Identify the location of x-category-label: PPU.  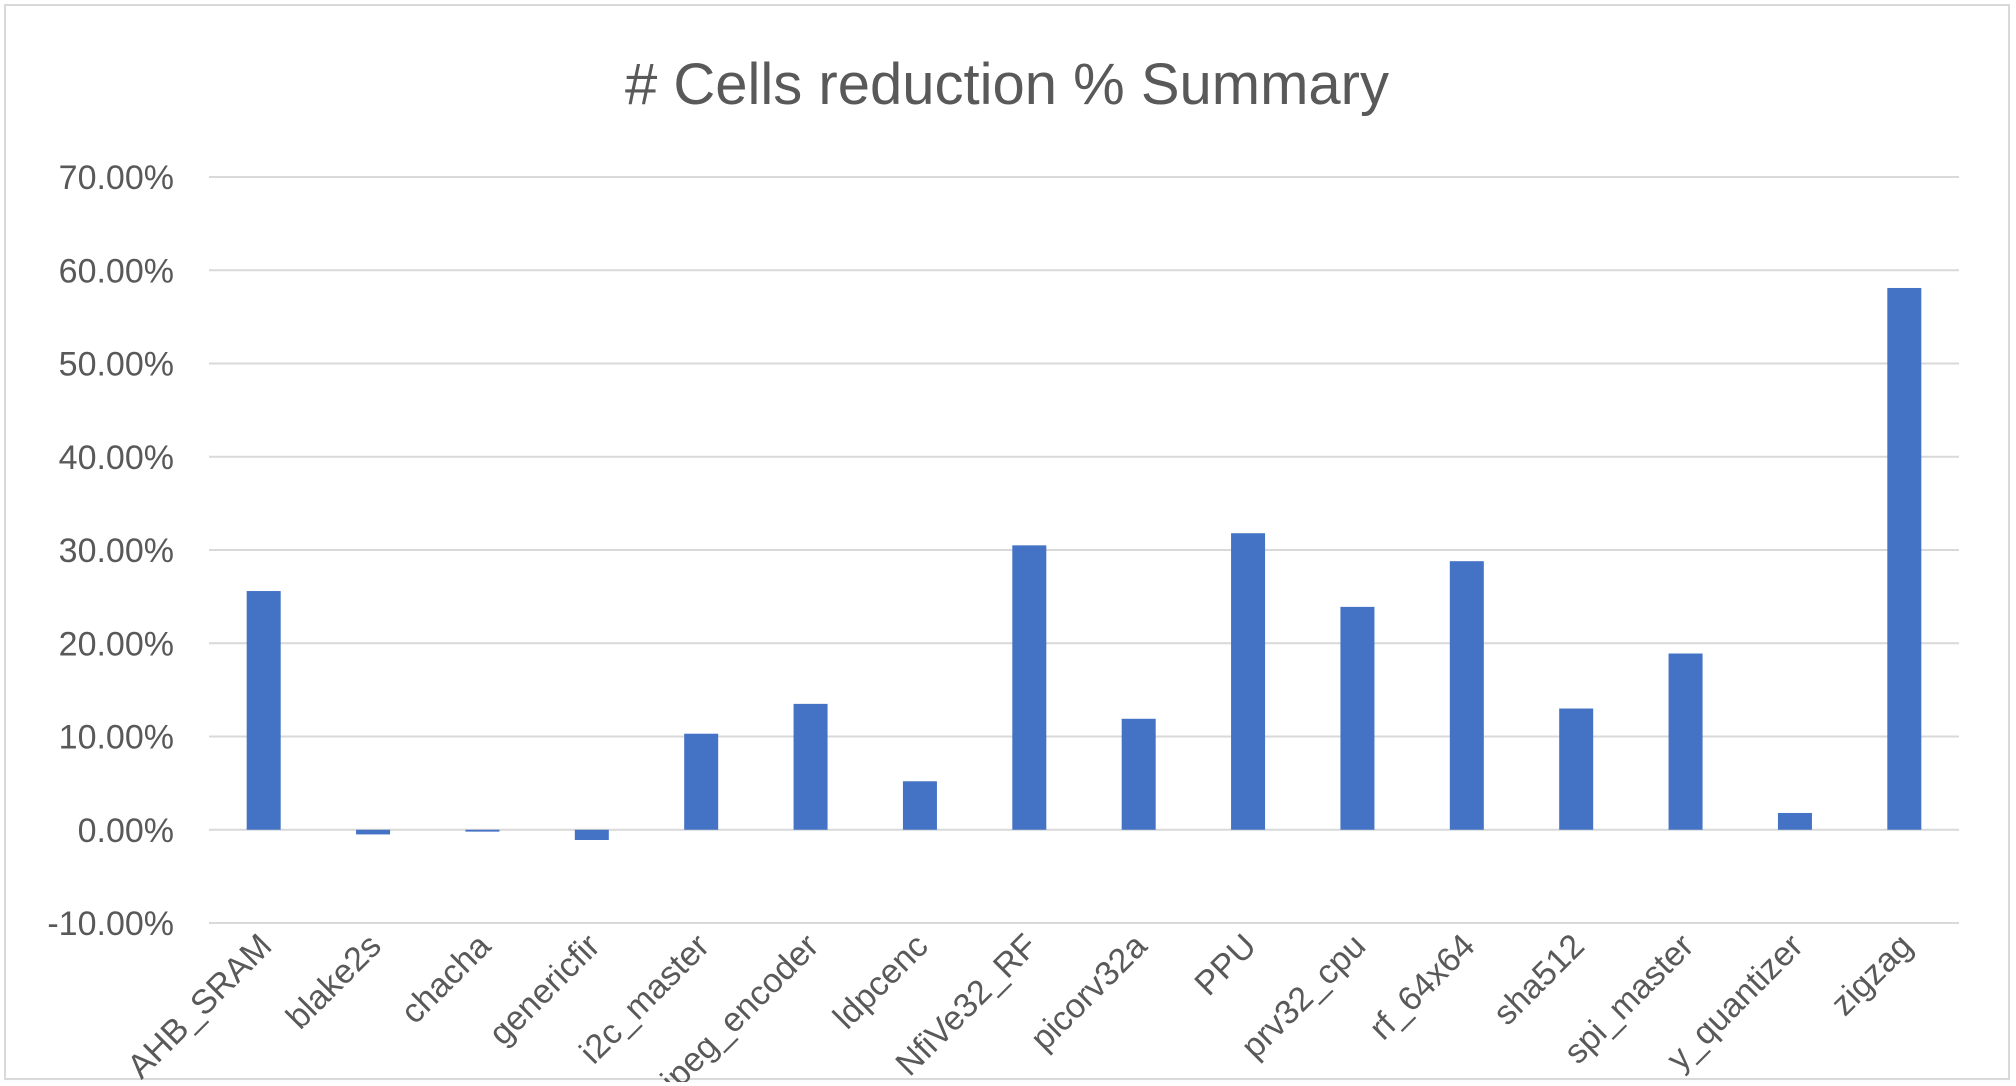
(1225, 965).